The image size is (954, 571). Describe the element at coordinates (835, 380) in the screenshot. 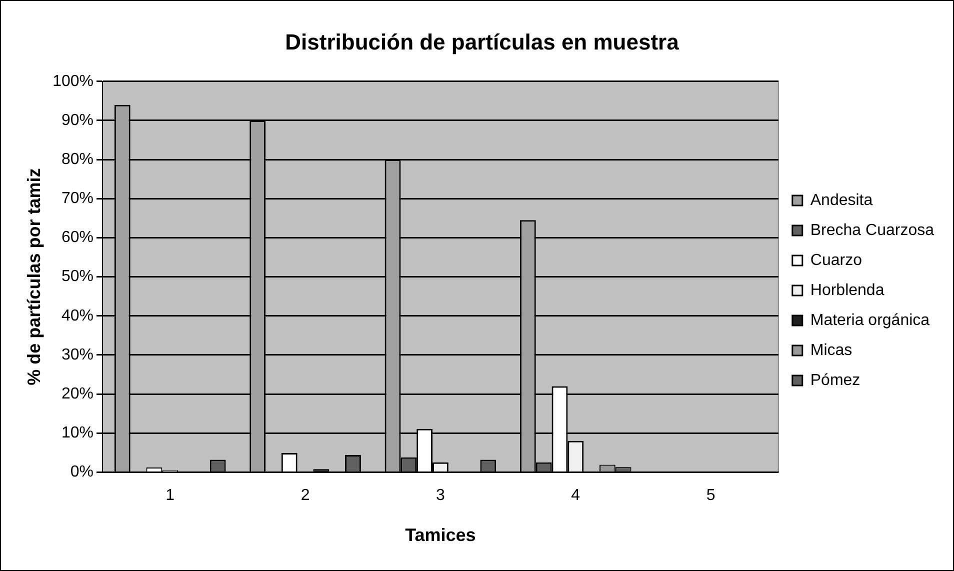

I see `legend-label: Pómez` at that location.